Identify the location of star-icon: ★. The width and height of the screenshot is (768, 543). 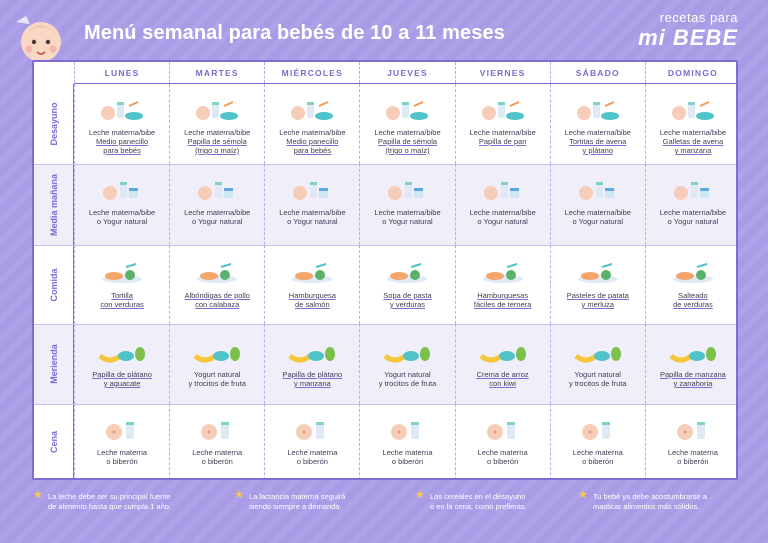
(239, 495).